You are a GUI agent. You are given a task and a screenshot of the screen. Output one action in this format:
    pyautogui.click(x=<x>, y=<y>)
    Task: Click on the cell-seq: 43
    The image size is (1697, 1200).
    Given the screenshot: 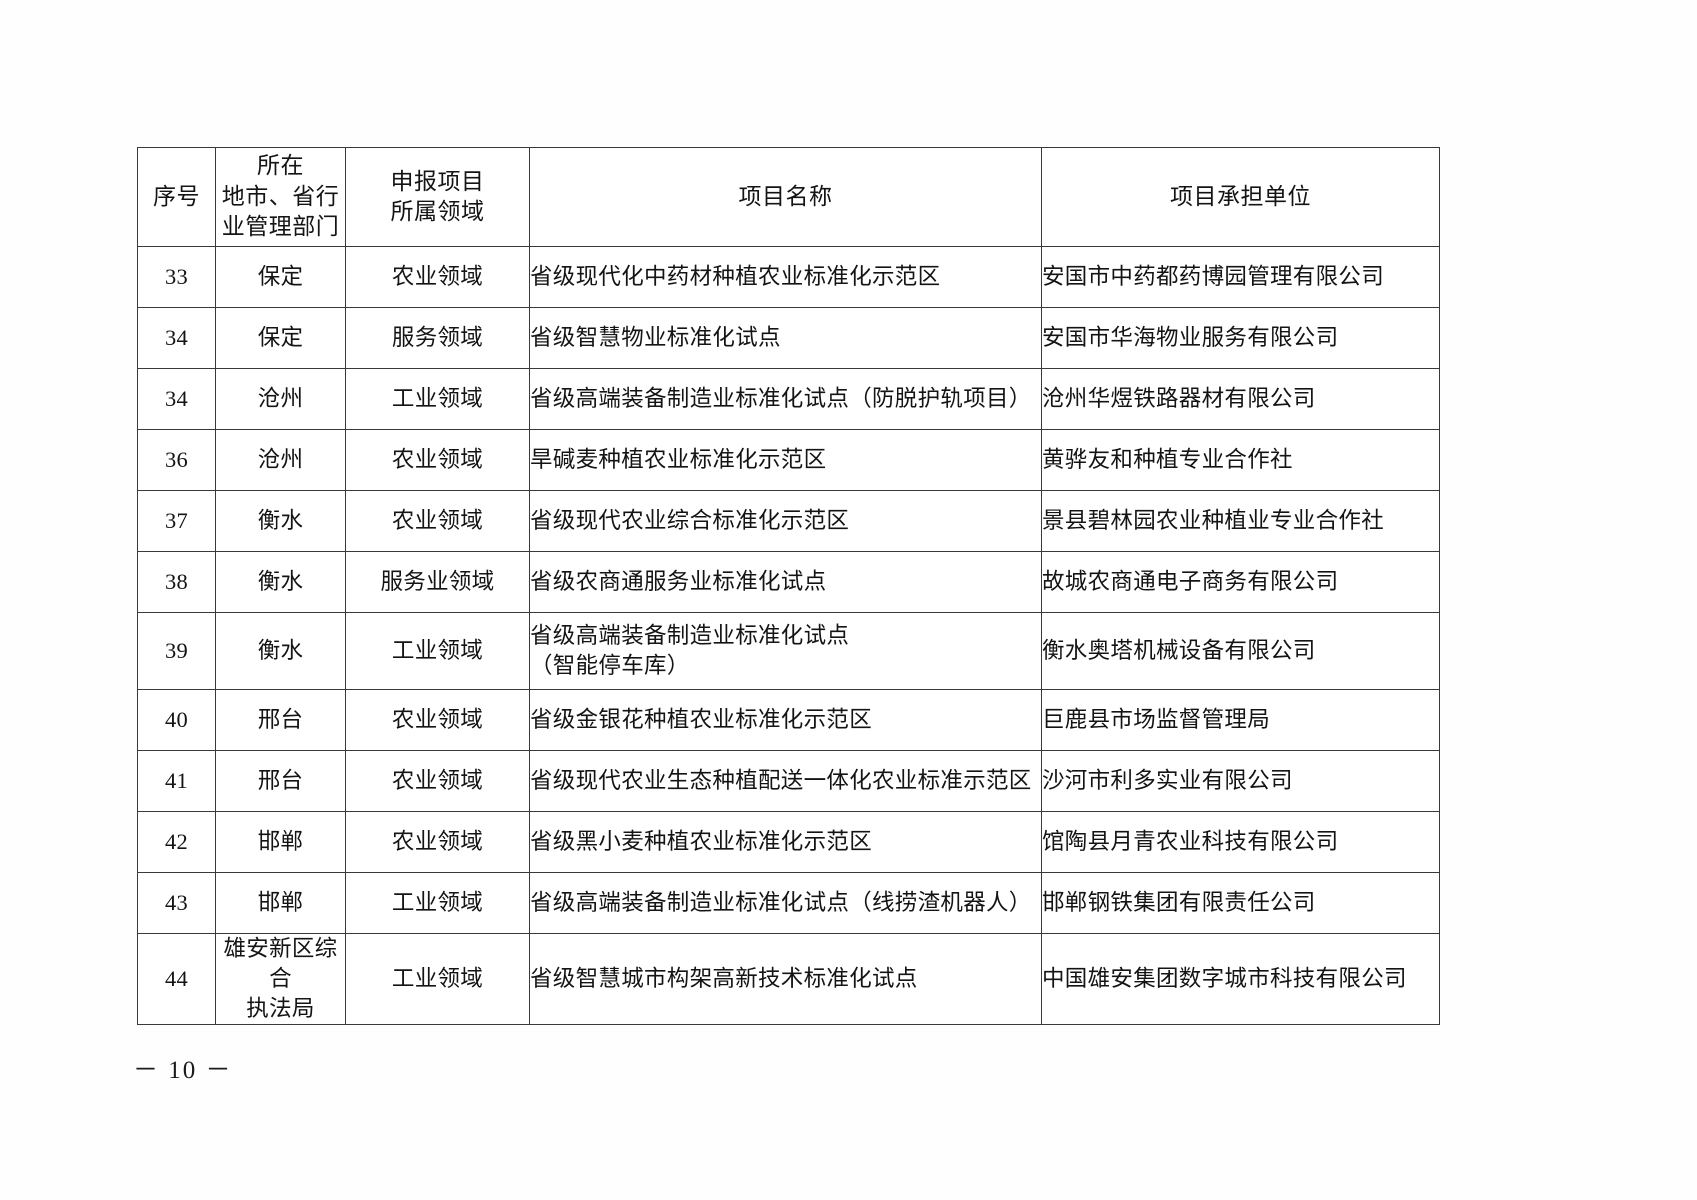 What is the action you would take?
    pyautogui.click(x=176, y=903)
    